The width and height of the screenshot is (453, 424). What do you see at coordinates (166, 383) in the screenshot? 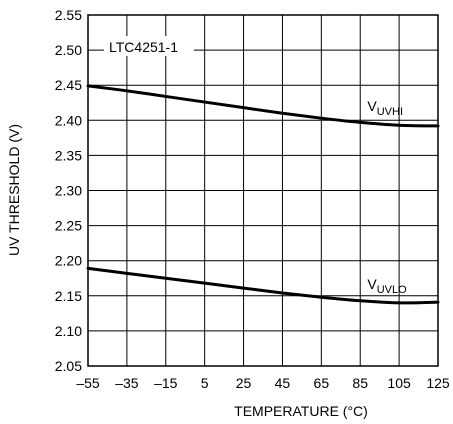
I see `x-tick-label: –15` at bounding box center [166, 383].